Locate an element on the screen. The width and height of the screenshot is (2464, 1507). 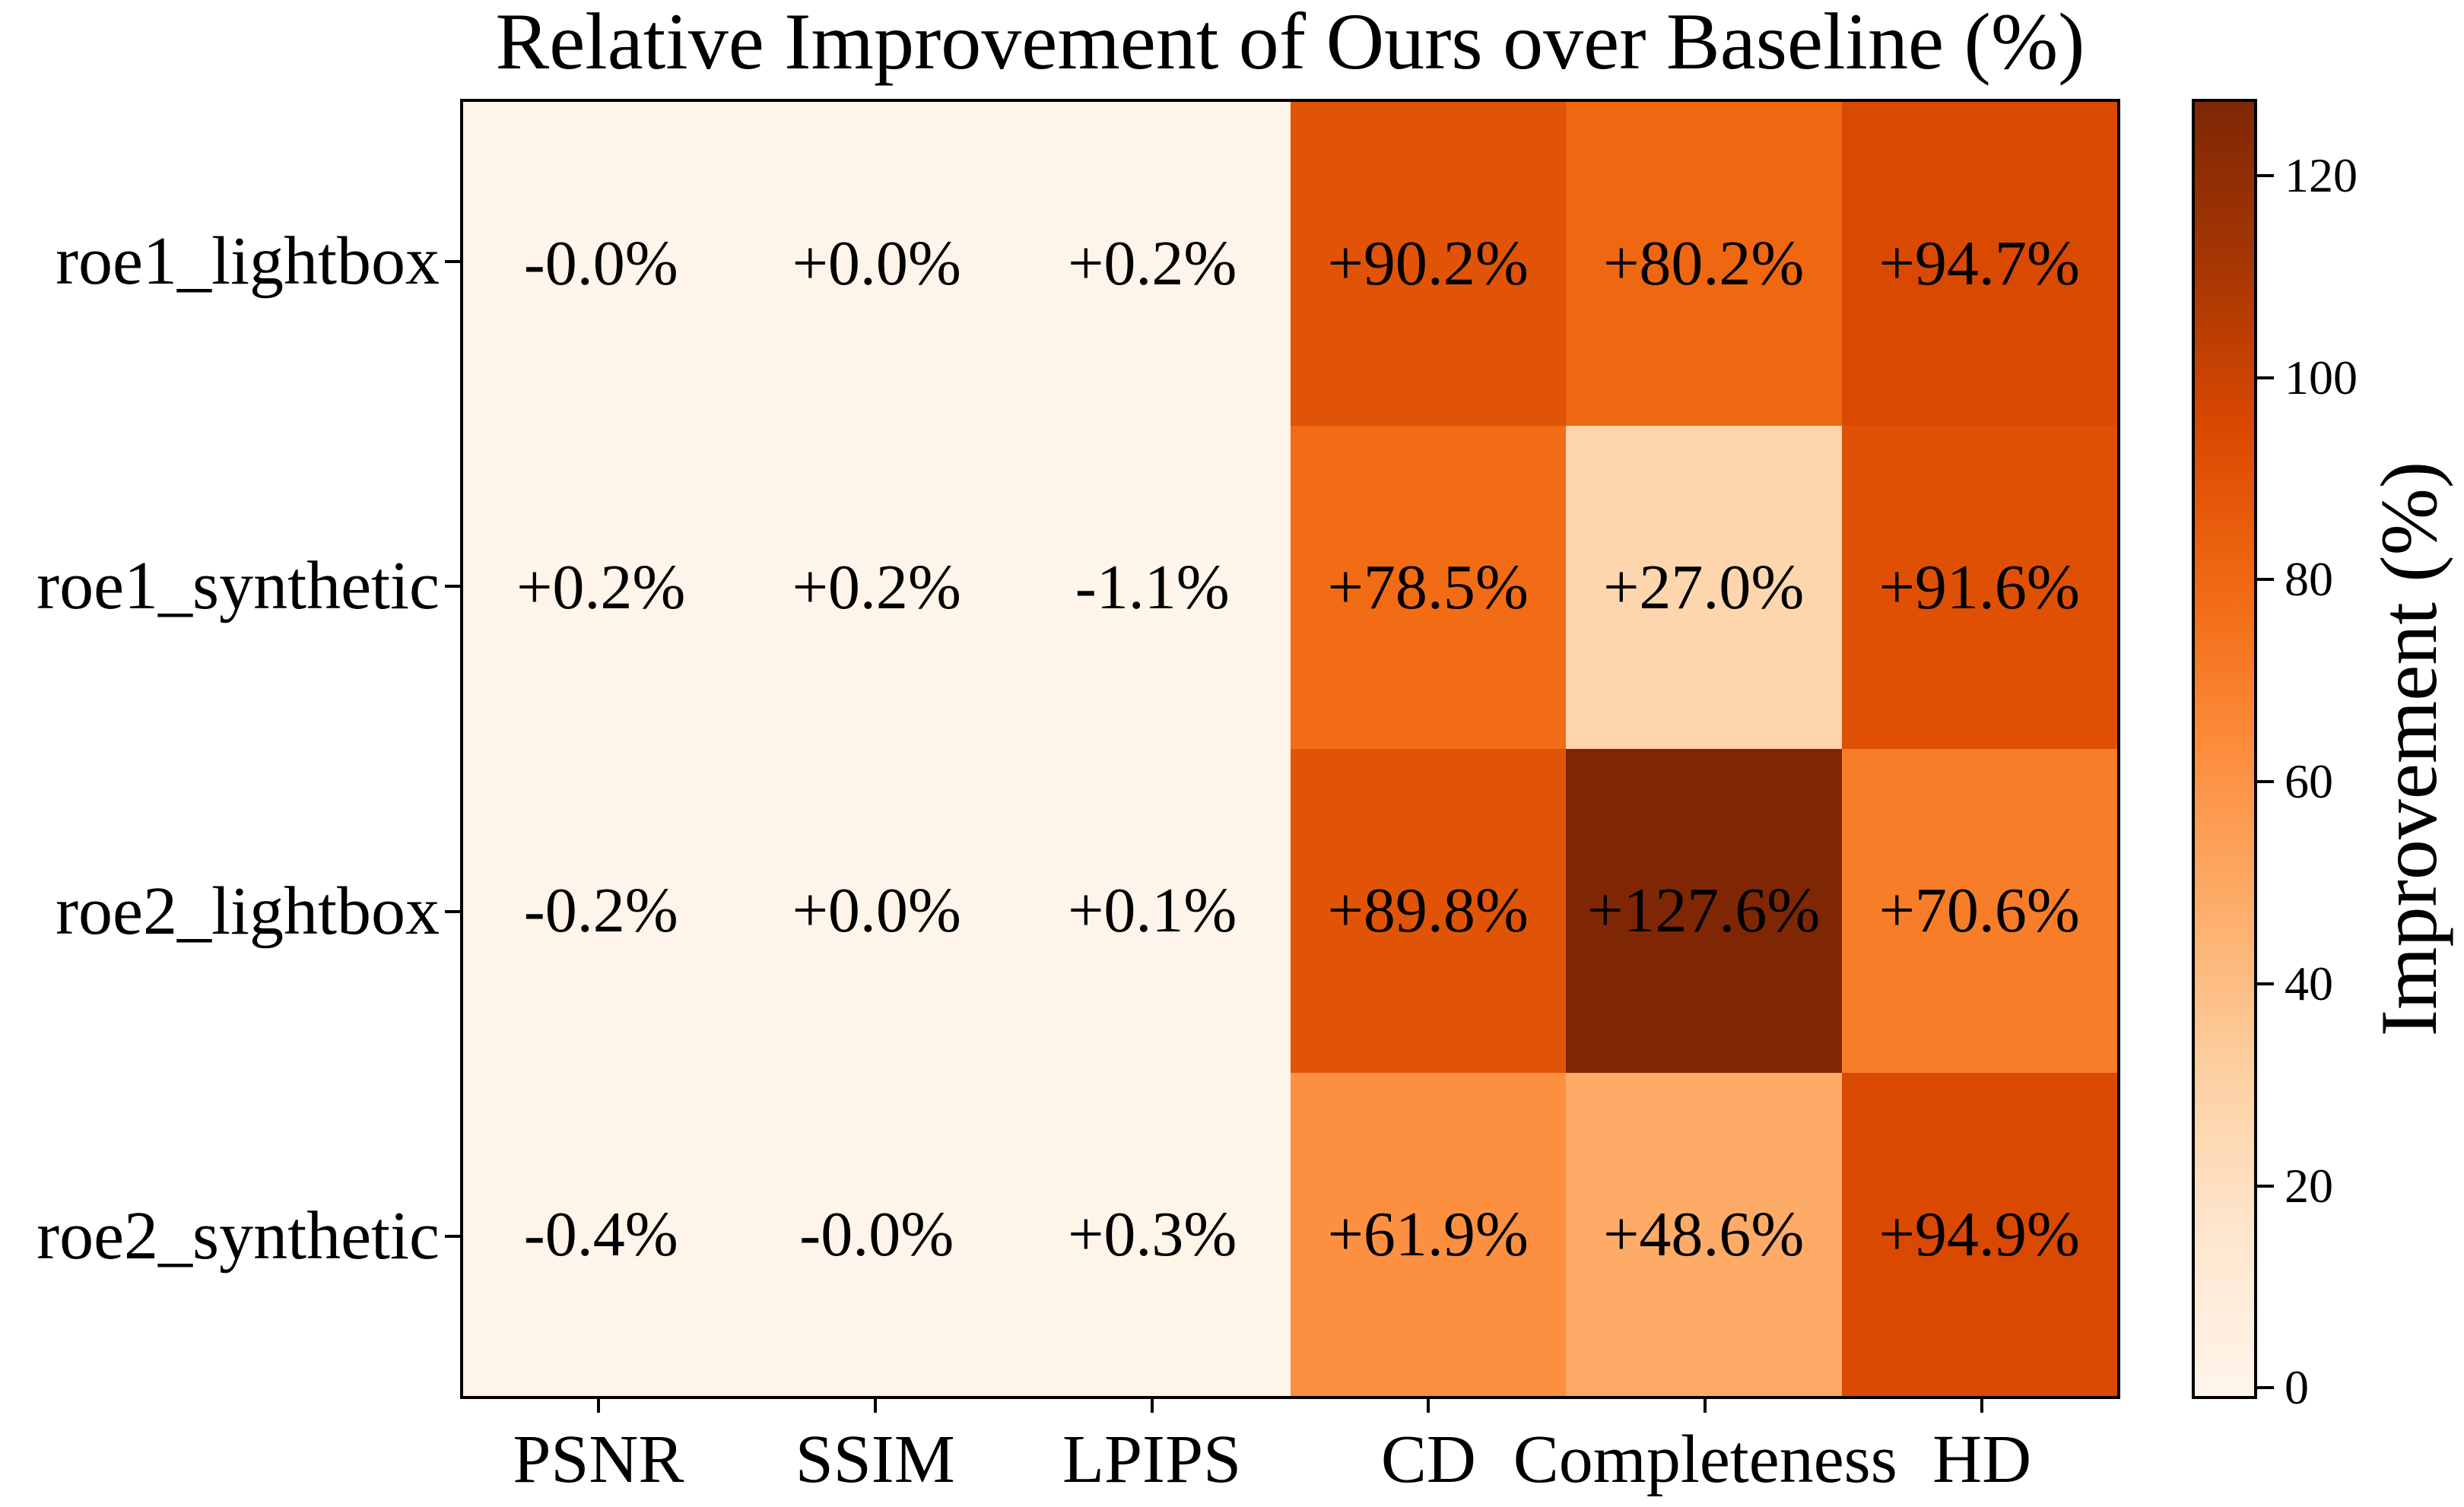
cell-value-label: +78.5% is located at coordinates (1428, 587).